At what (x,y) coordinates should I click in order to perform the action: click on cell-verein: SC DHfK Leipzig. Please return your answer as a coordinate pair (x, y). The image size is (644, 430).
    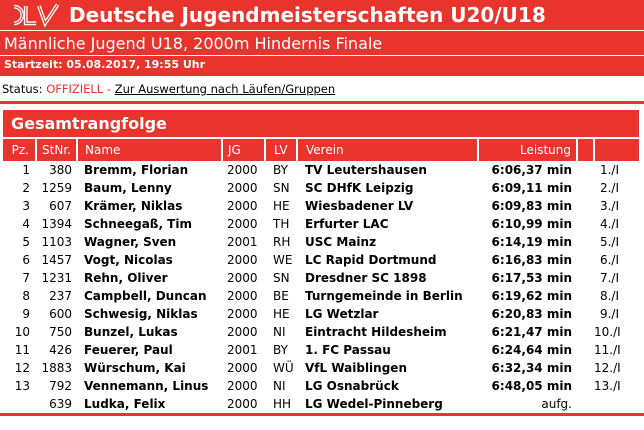
    Looking at the image, I should click on (359, 188).